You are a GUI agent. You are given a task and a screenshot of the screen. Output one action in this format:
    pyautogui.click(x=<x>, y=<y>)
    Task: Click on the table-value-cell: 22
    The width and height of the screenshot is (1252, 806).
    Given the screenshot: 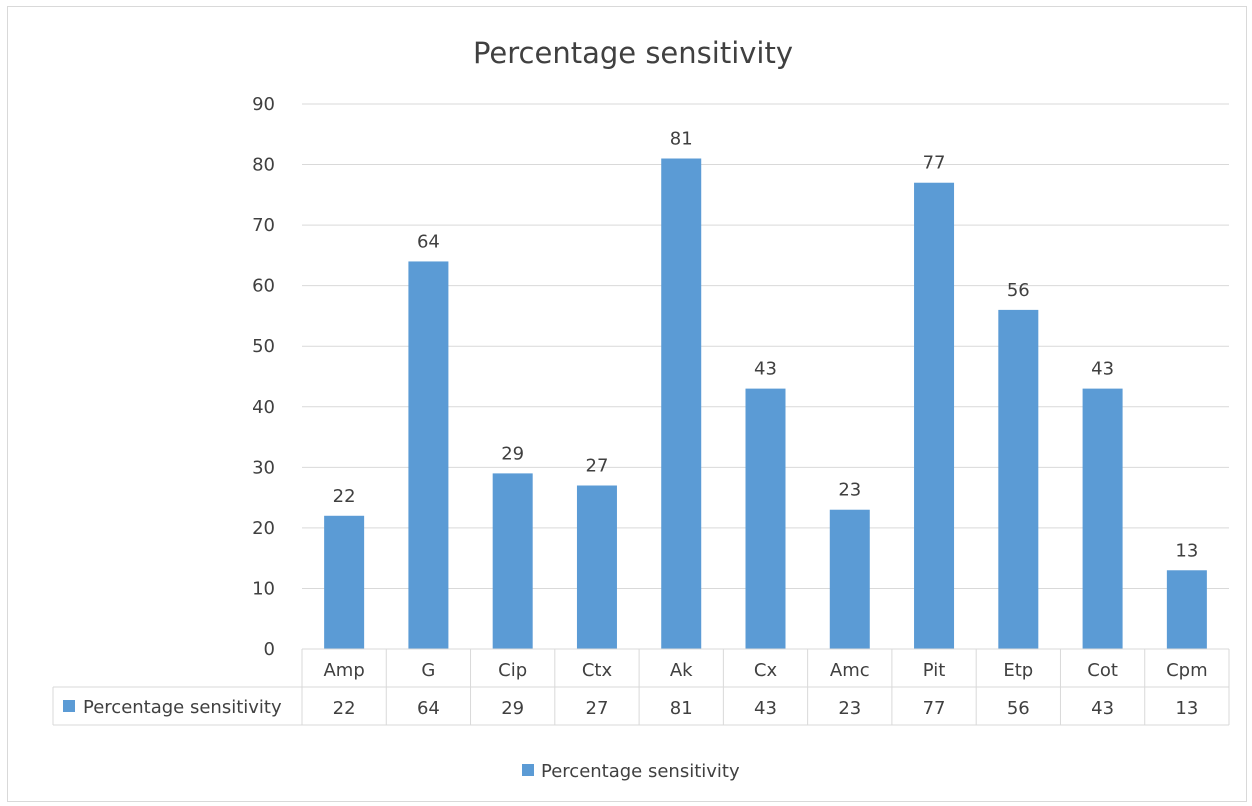 What is the action you would take?
    pyautogui.click(x=344, y=708)
    